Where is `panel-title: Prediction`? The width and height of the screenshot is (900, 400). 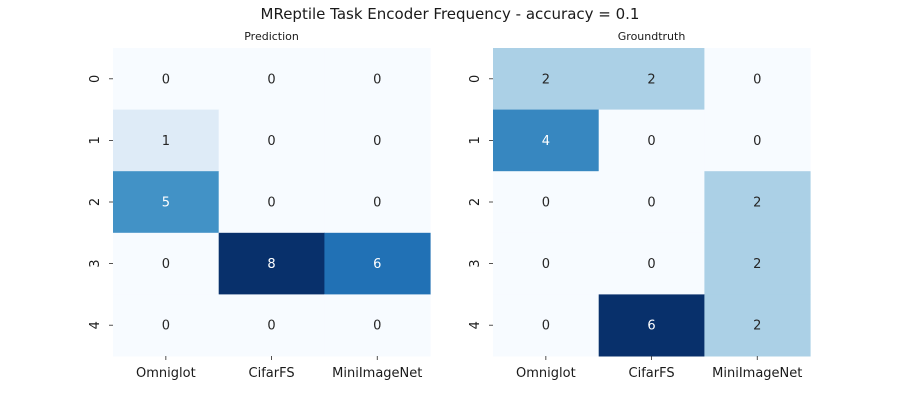 panel-title: Prediction is located at coordinates (271, 36).